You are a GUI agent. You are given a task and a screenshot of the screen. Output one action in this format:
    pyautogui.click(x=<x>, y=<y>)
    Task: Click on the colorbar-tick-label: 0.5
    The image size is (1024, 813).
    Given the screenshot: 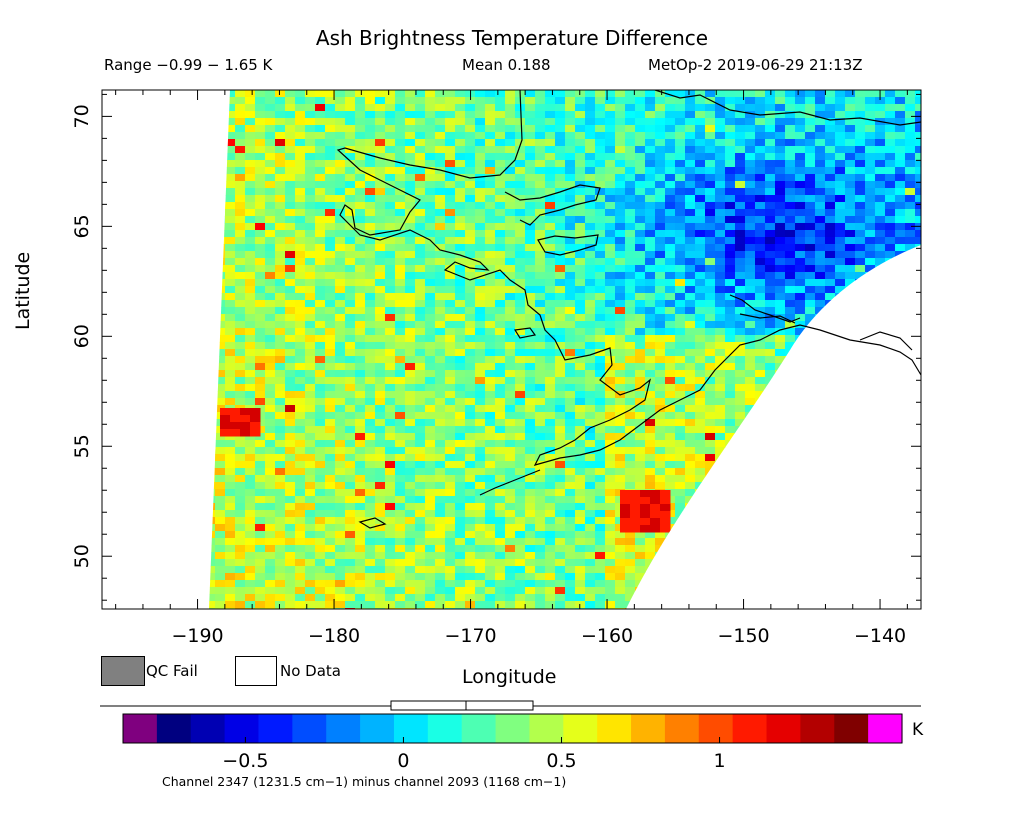 What is the action you would take?
    pyautogui.click(x=561, y=761)
    